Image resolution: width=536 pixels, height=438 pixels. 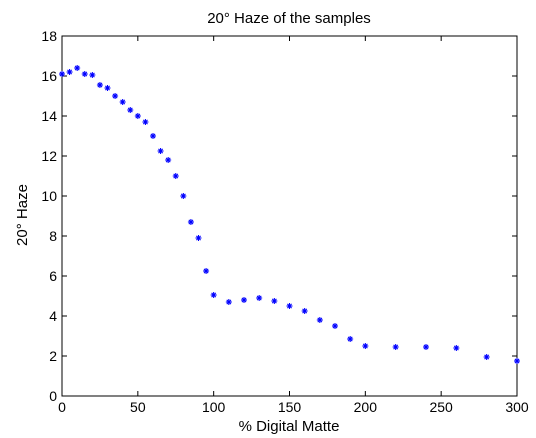 I want to click on x-tick-label: 100, so click(x=214, y=407).